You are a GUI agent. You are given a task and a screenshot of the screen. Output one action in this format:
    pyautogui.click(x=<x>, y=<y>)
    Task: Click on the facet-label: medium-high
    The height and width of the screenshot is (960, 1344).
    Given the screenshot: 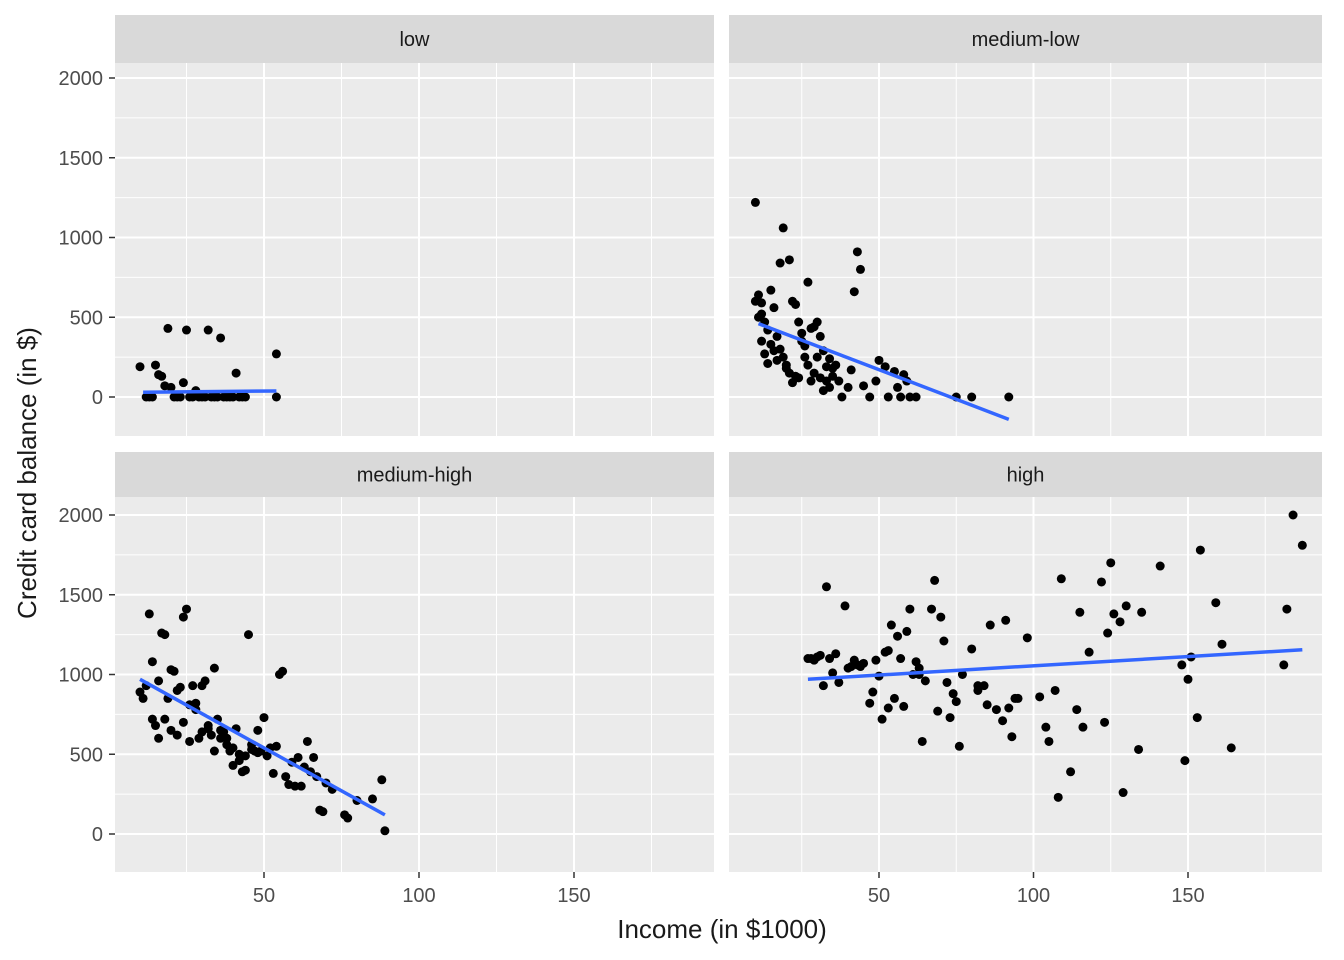 What is the action you would take?
    pyautogui.click(x=415, y=476)
    